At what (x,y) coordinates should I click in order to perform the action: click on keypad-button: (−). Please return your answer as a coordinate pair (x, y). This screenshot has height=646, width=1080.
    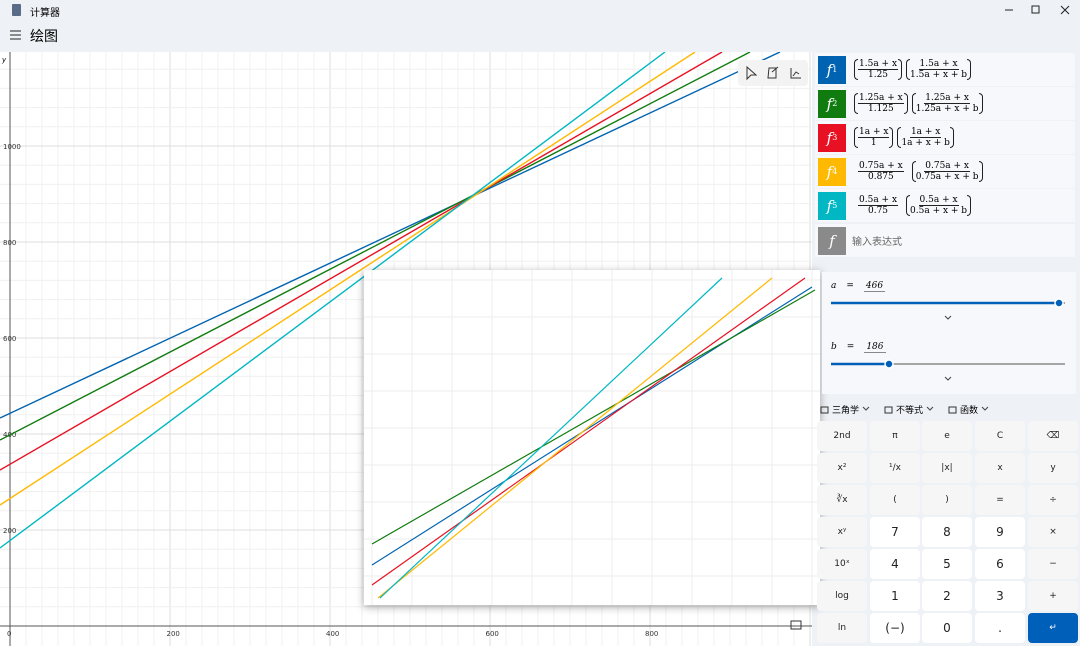
    Looking at the image, I should click on (895, 628).